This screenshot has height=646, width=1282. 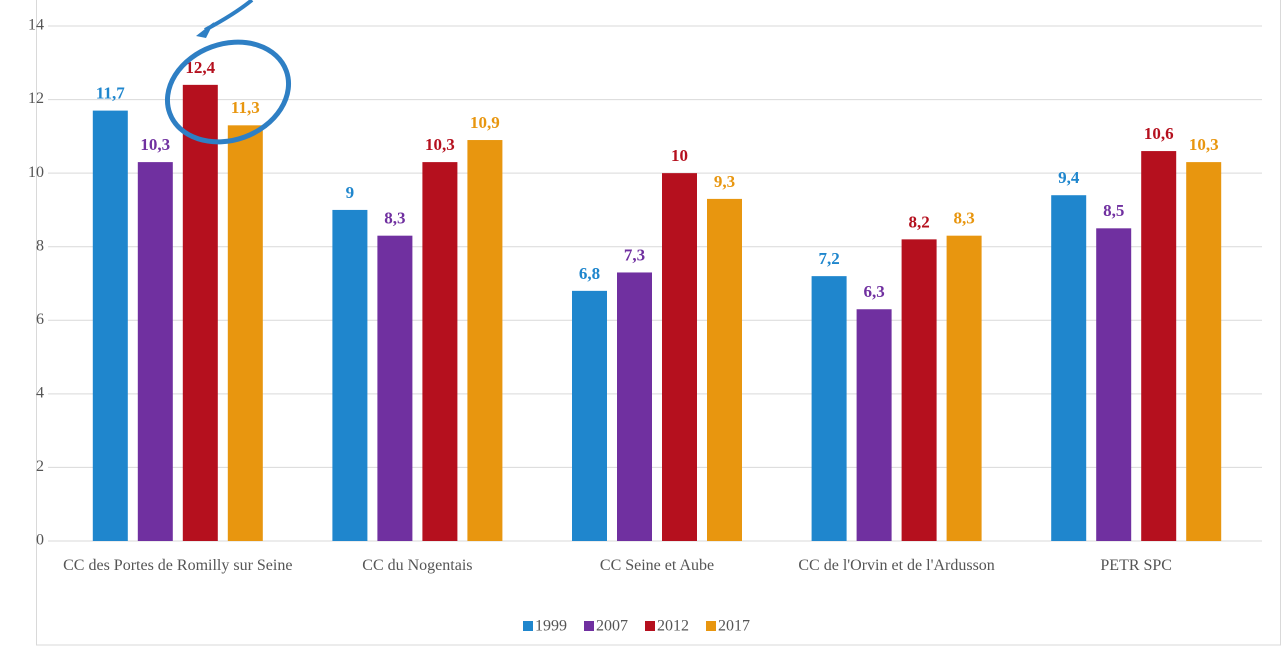 What do you see at coordinates (673, 626) in the screenshot?
I see `legend-label: 2012` at bounding box center [673, 626].